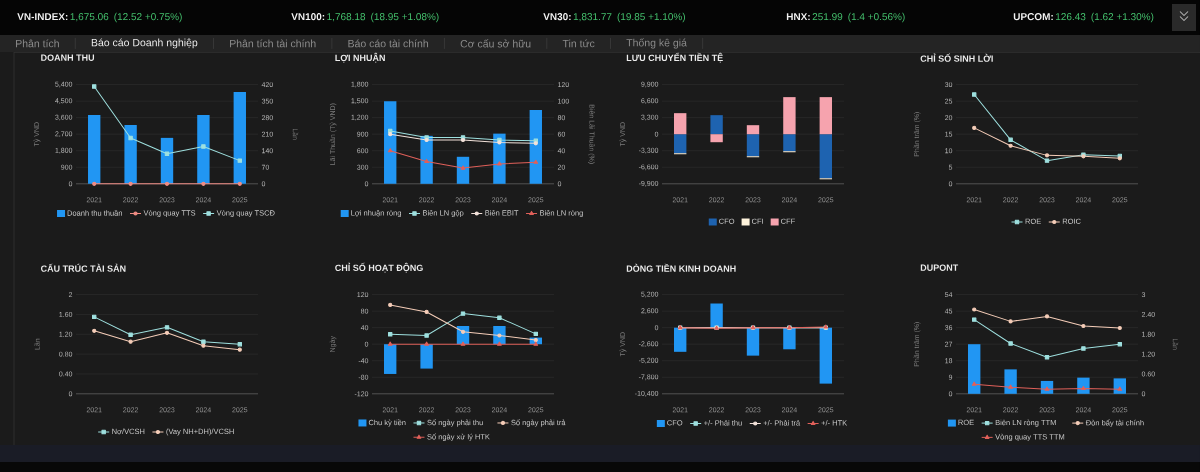 The width and height of the screenshot is (1200, 472). What do you see at coordinates (1122, 17) in the screenshot?
I see `text: (1.62 +1.30%)` at bounding box center [1122, 17].